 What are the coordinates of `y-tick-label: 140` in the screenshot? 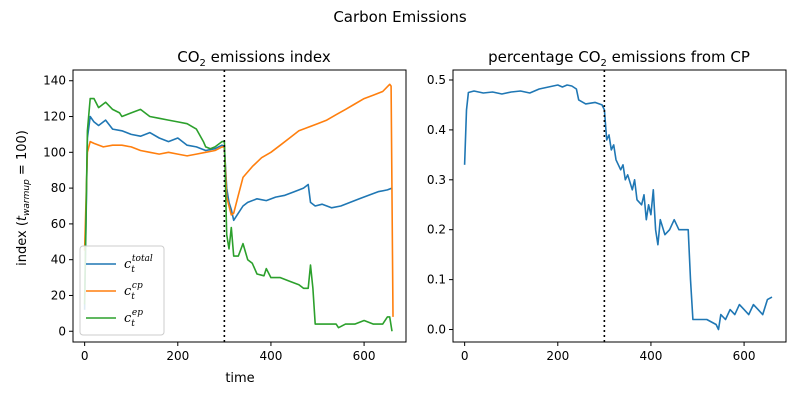 It's located at (54, 81).